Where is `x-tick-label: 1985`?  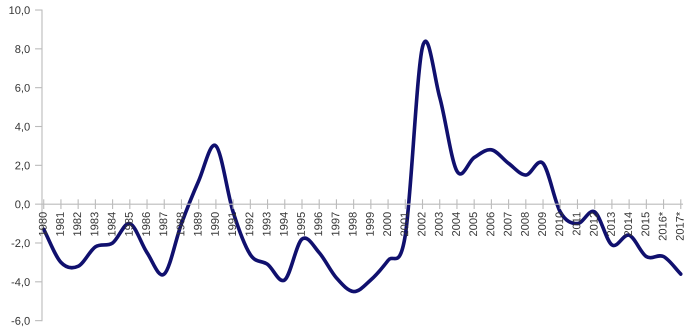 x-tick-label: 1985 is located at coordinates (128, 224).